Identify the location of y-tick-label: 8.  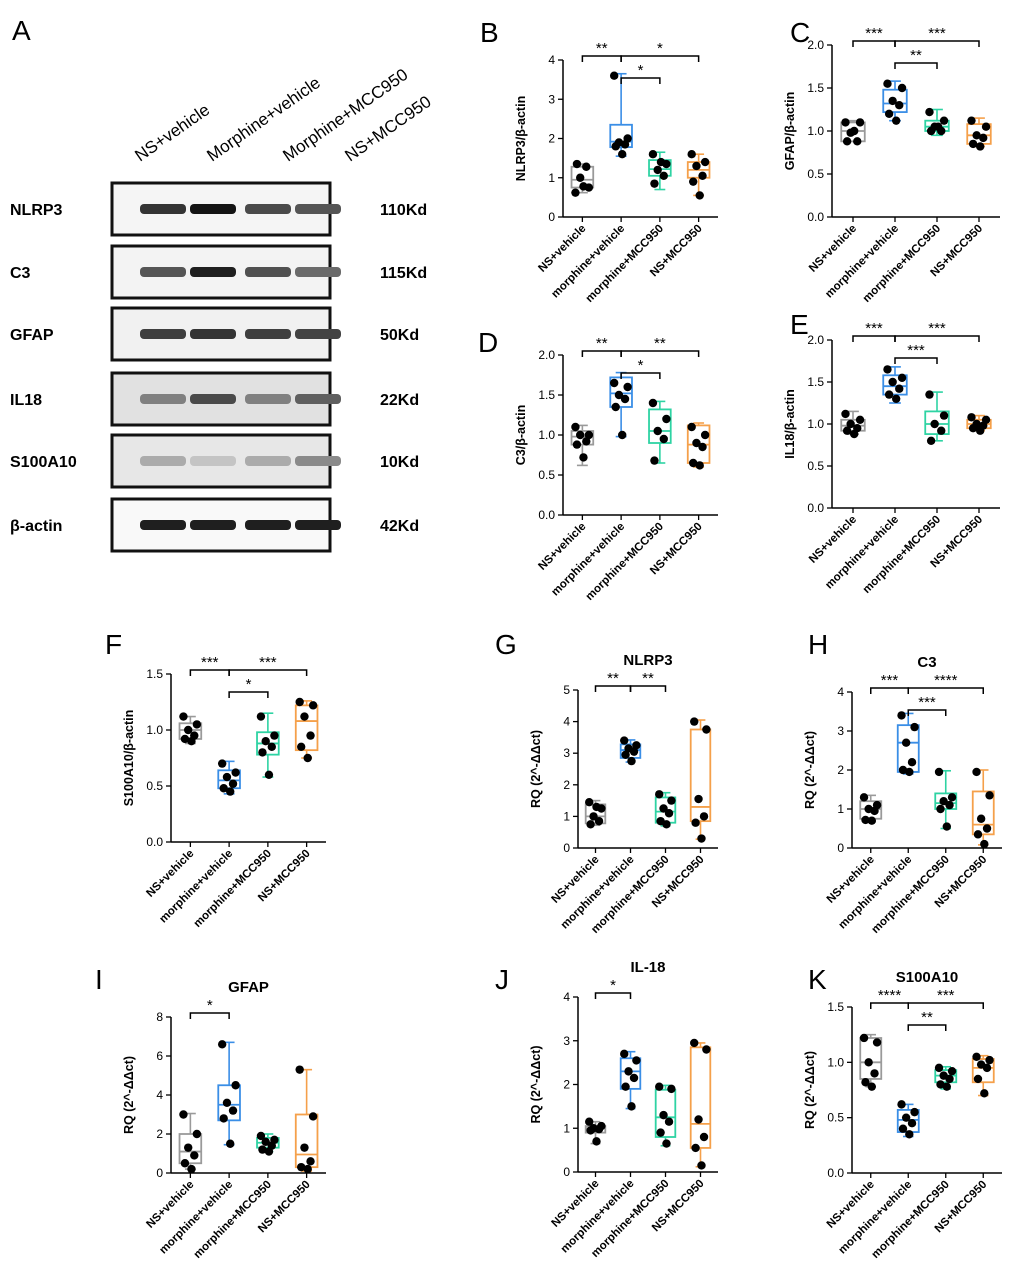
(159, 1017).